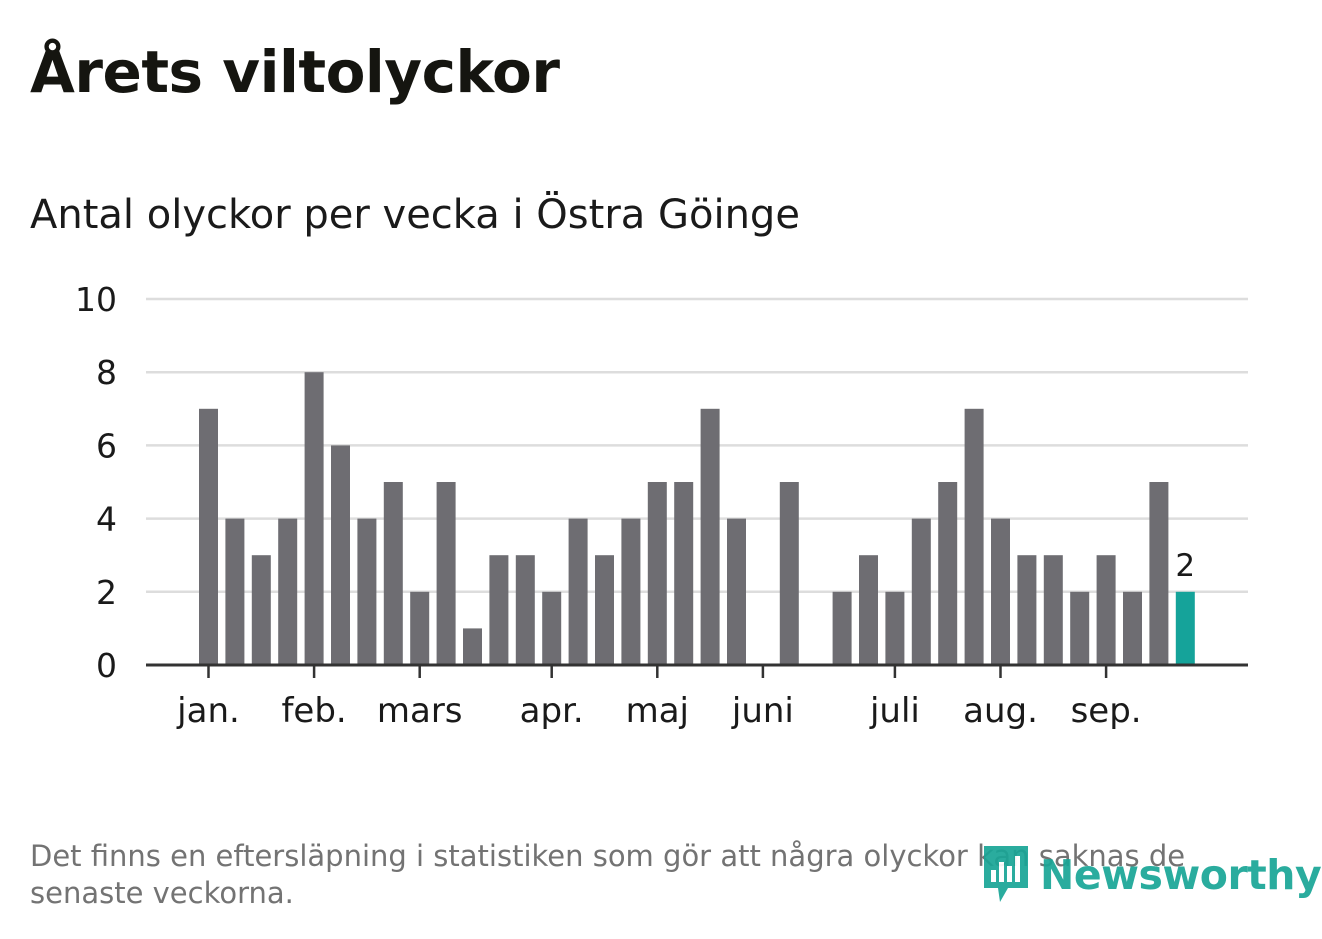 The width and height of the screenshot is (1322, 939). Describe the element at coordinates (697, 697) in the screenshot. I see `x-axis: jan. feb. mars apr. maj juni juli aug. sep.` at that location.